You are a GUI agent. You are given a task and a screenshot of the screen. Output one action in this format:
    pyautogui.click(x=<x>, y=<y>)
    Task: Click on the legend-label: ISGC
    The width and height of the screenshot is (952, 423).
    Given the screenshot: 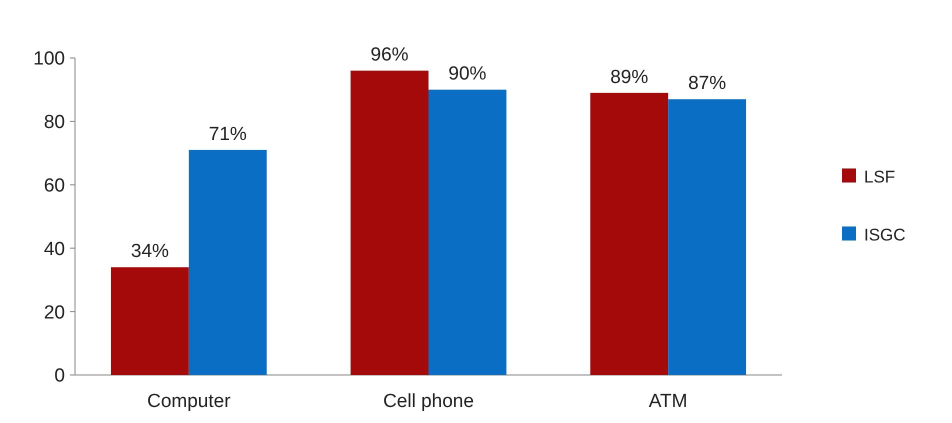 What is the action you would take?
    pyautogui.click(x=885, y=234)
    